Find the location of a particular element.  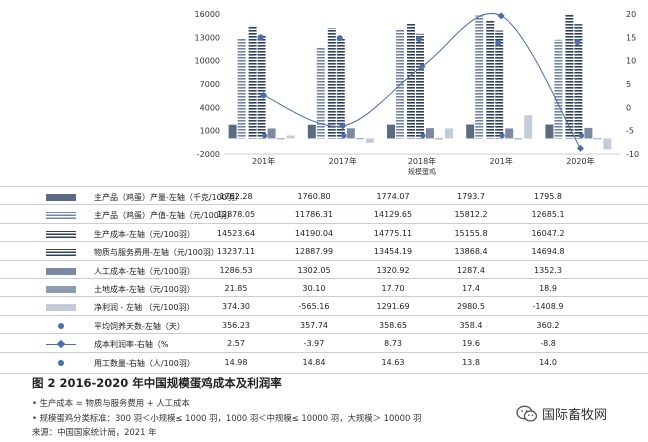

left-axis-tick-label: 16000 is located at coordinates (207, 14).